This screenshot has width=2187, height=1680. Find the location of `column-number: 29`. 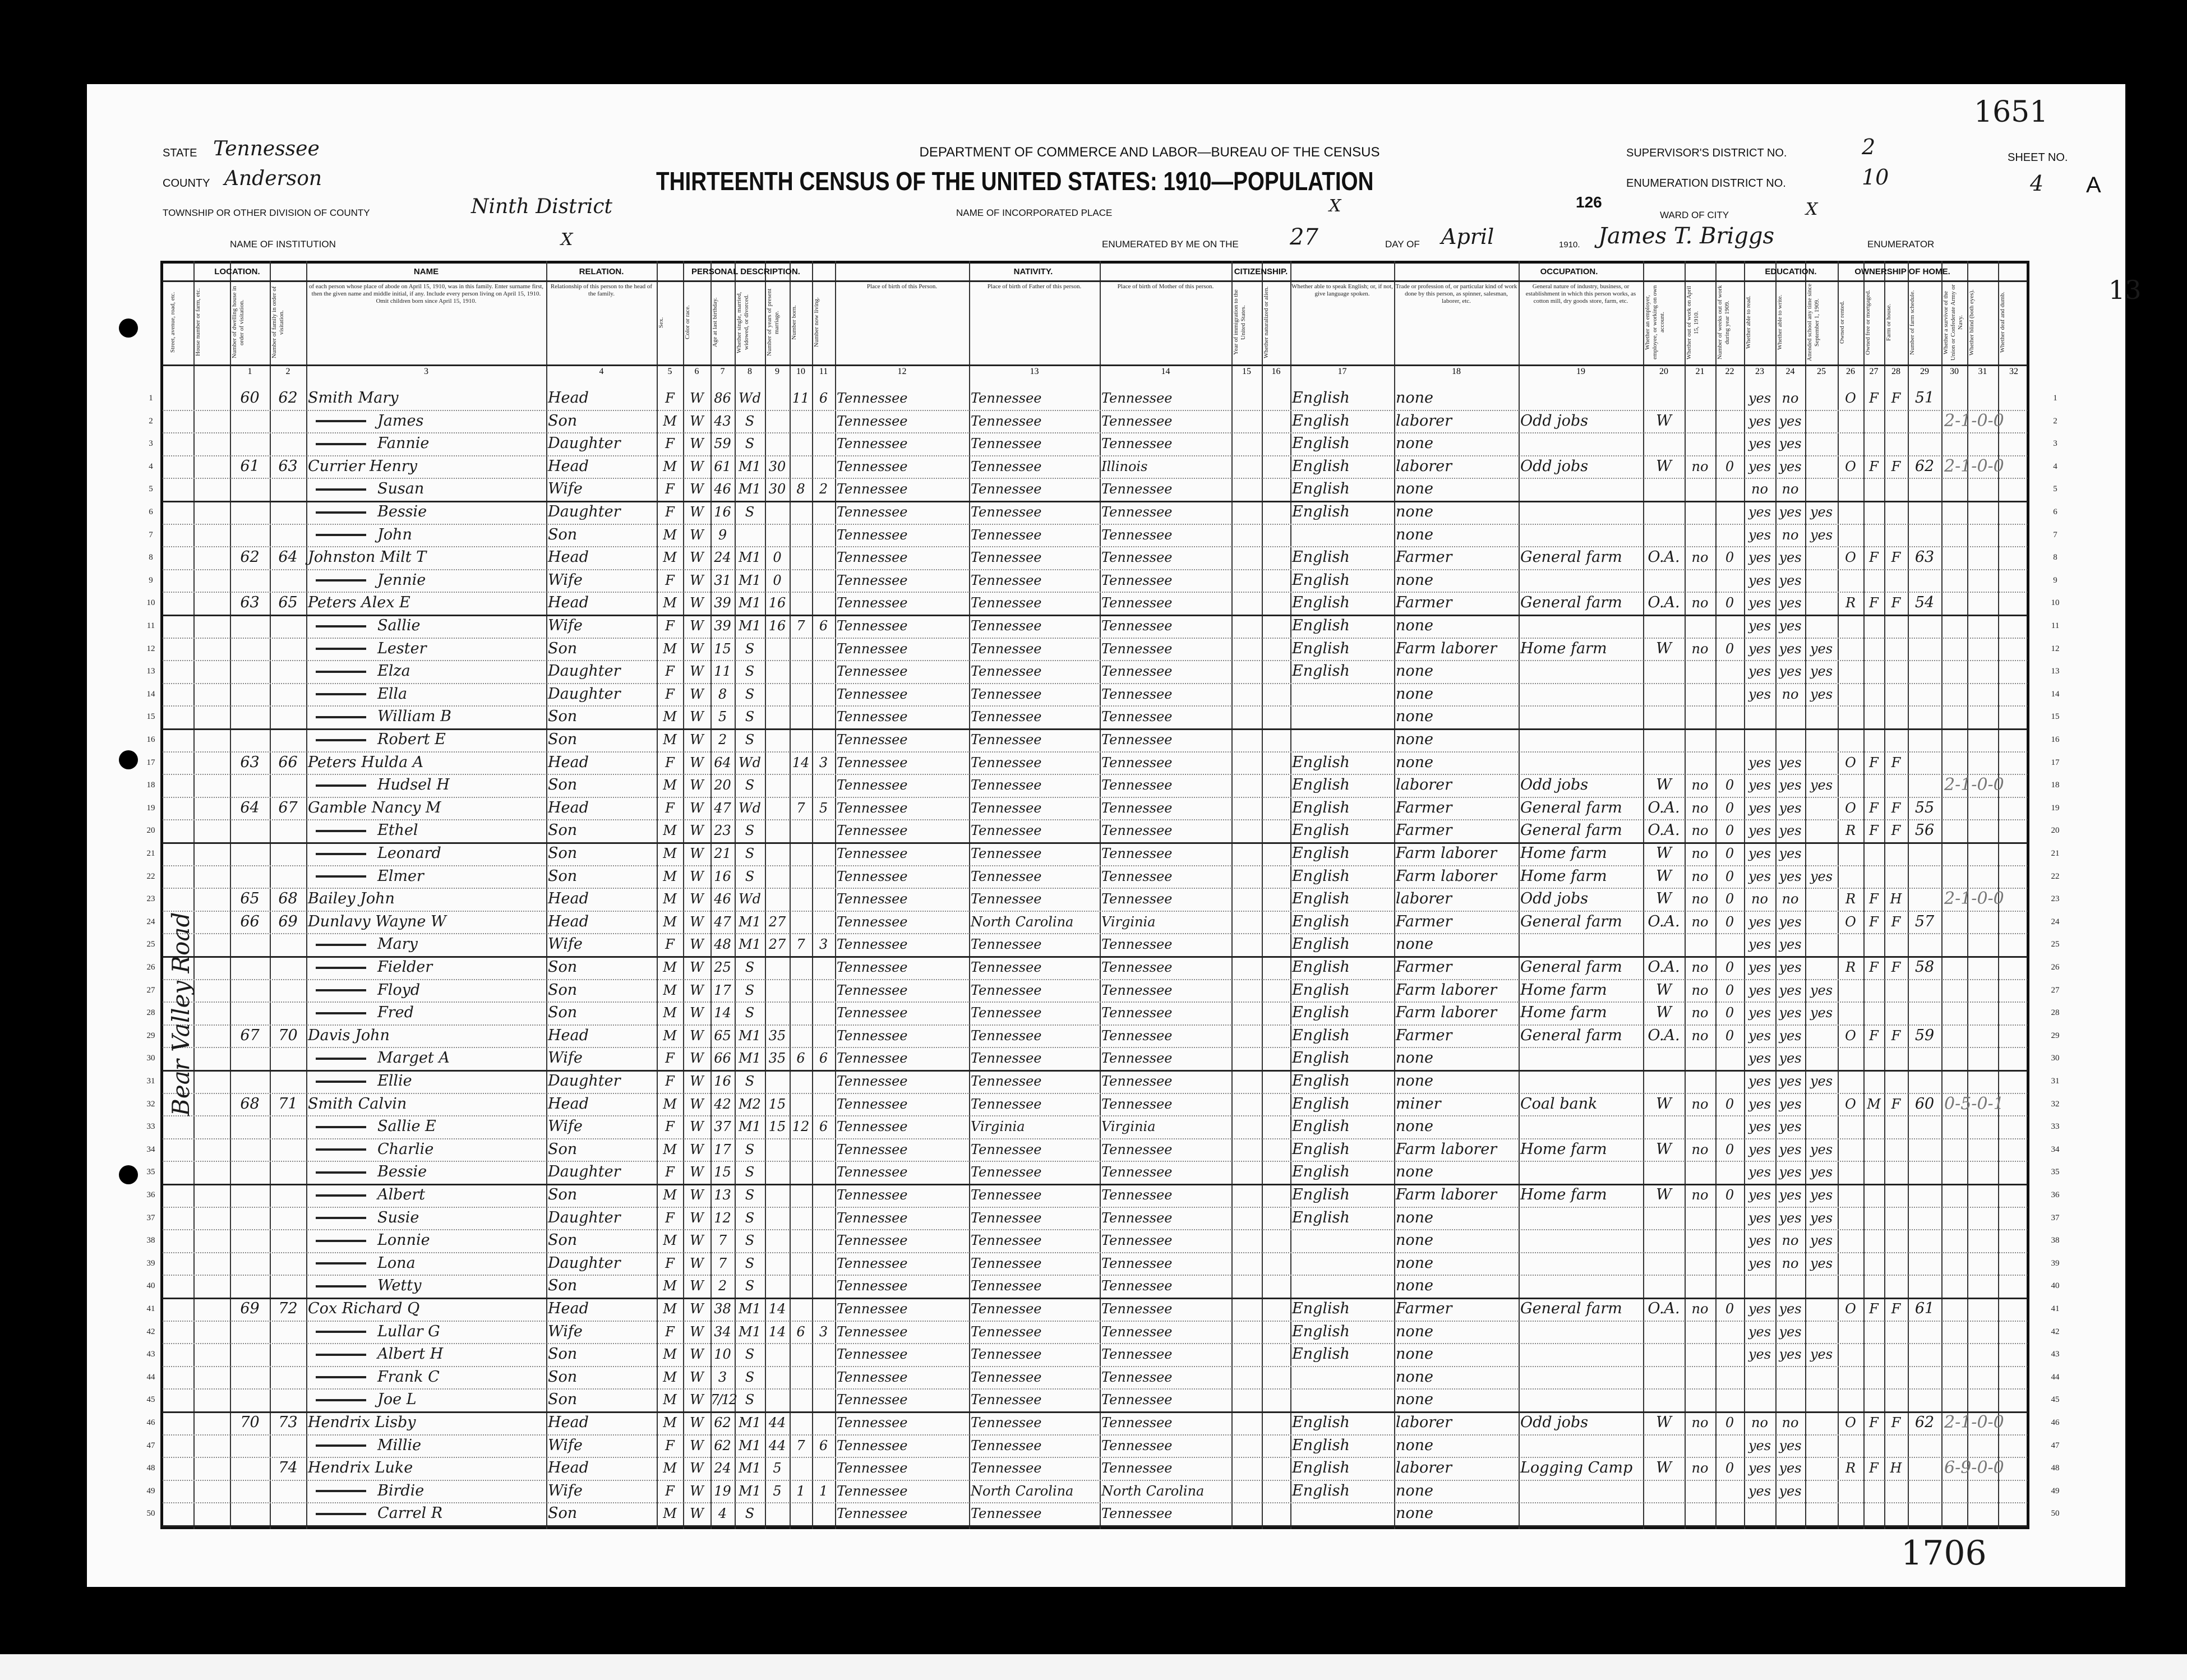

column-number: 29 is located at coordinates (1924, 371).